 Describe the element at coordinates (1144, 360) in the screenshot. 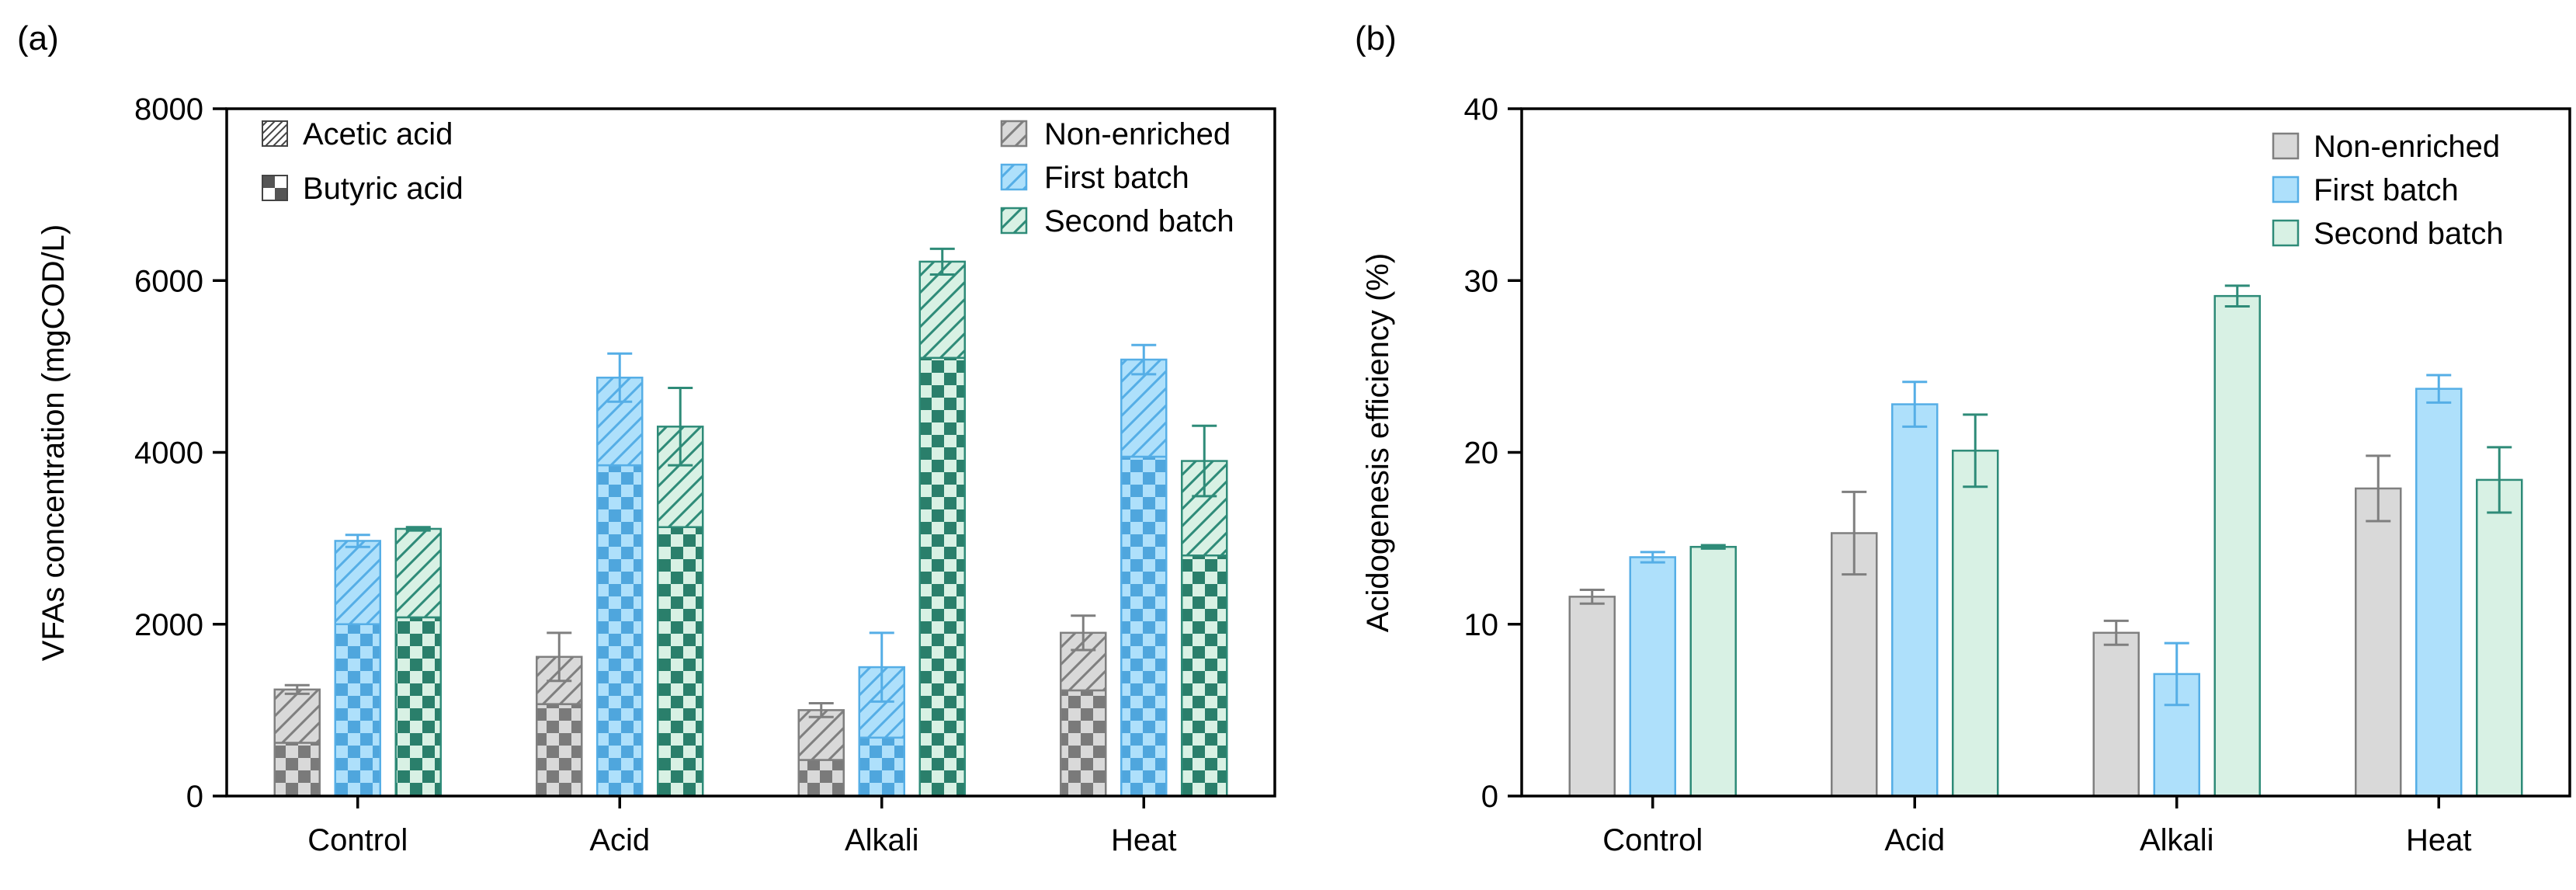

I see `error-a-first-batch-heat` at that location.